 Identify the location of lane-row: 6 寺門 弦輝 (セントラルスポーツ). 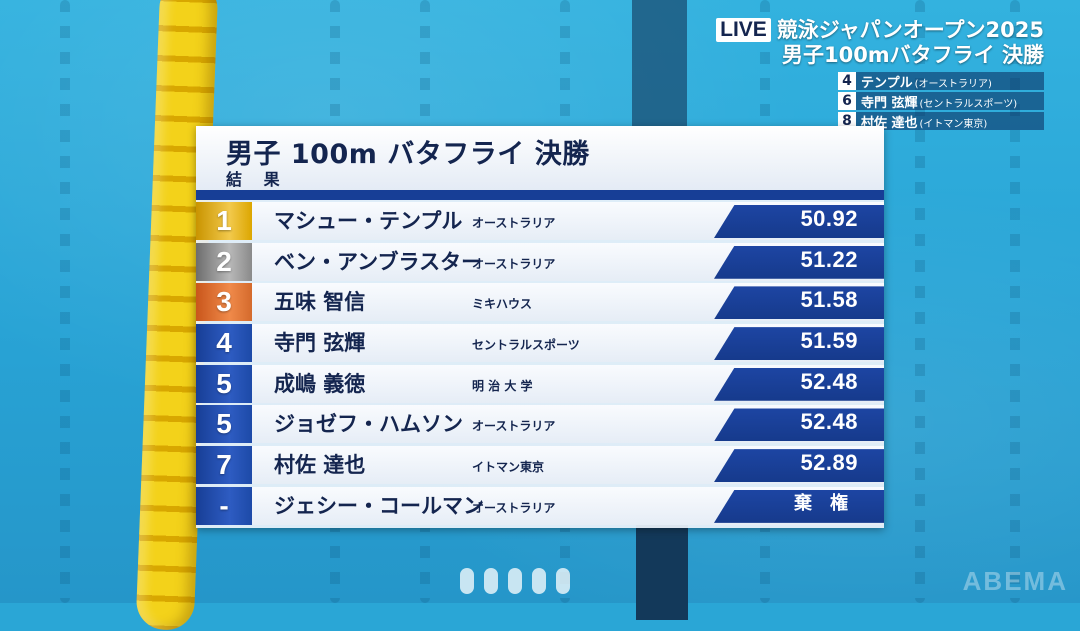
(941, 101).